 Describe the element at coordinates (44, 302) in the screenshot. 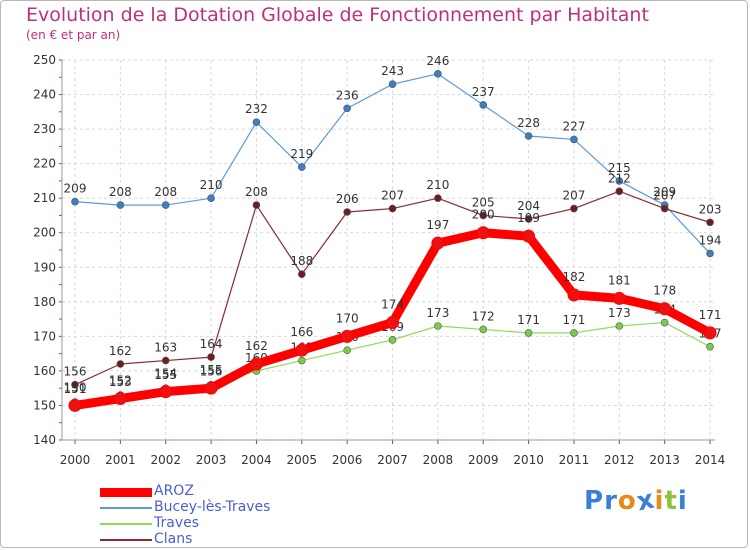

I see `y-tick-label: 180` at that location.